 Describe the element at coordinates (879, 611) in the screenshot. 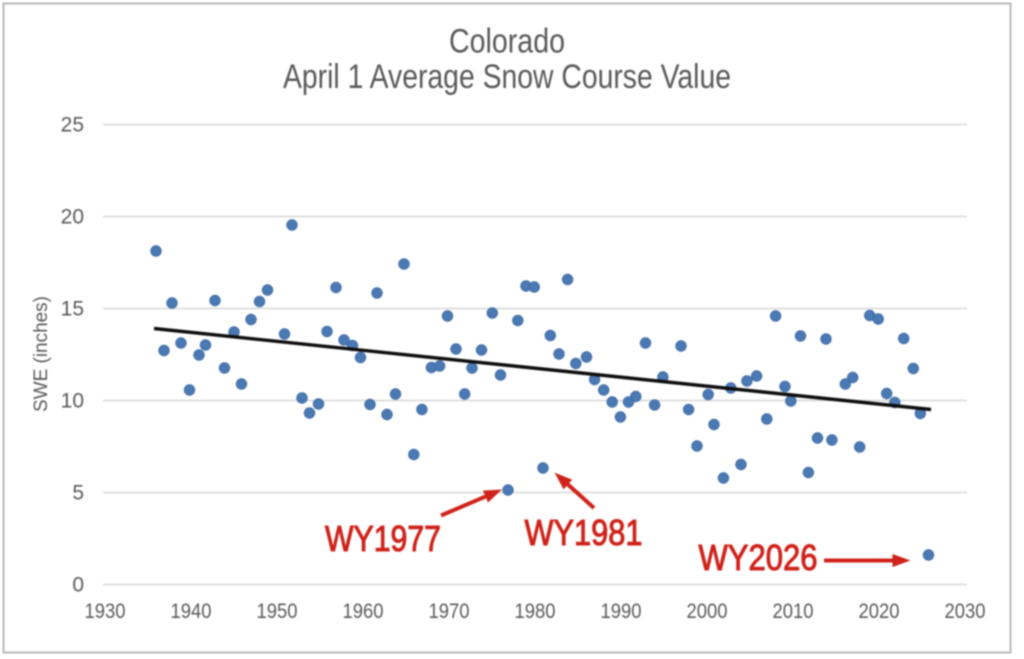

I see `svg-text: 2020` at that location.